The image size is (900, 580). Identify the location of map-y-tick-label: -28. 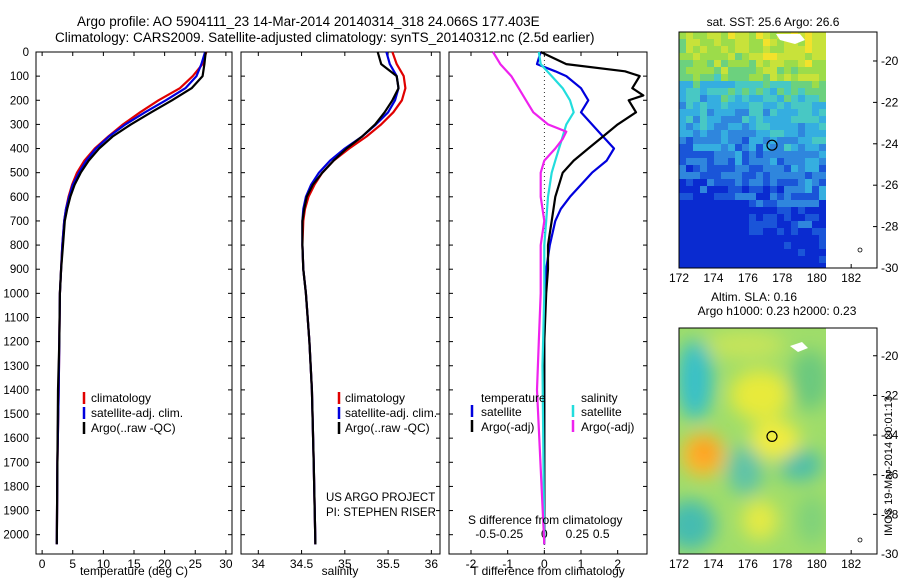
(890, 514).